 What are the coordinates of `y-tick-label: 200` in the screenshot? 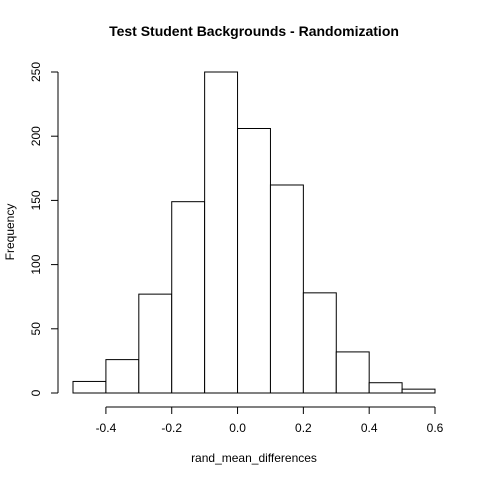 It's located at (36, 136).